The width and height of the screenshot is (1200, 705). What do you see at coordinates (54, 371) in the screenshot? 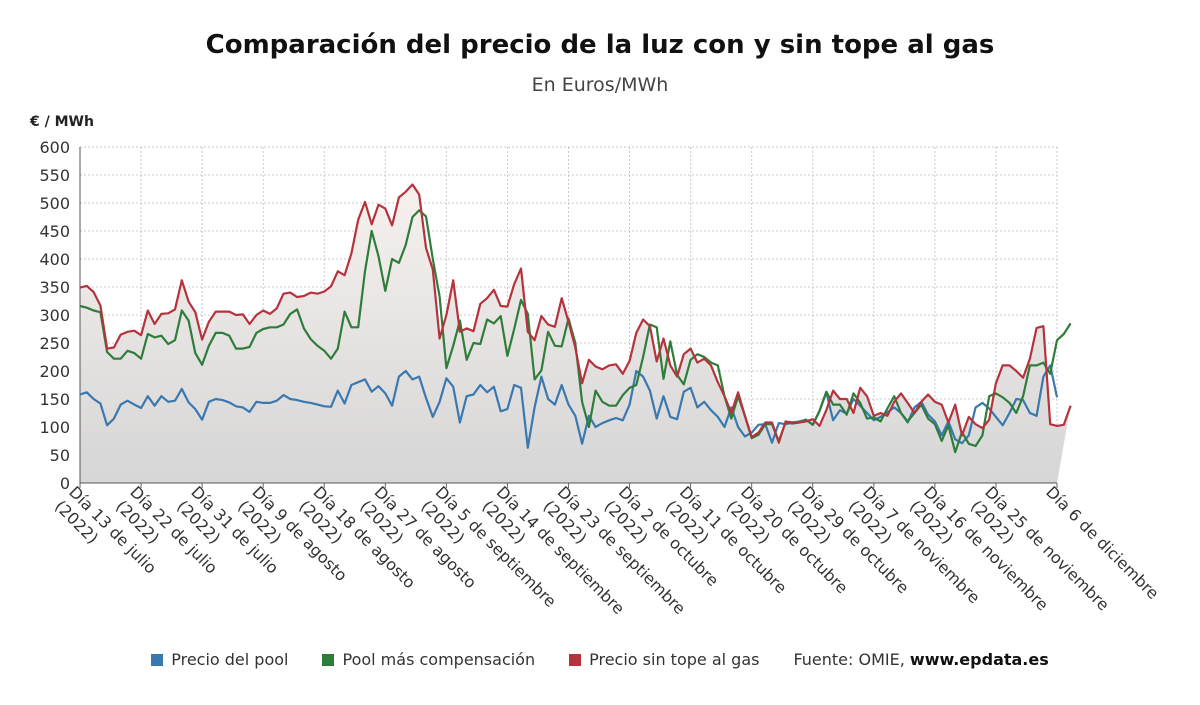
I see `y-tick-label: 200` at bounding box center [54, 371].